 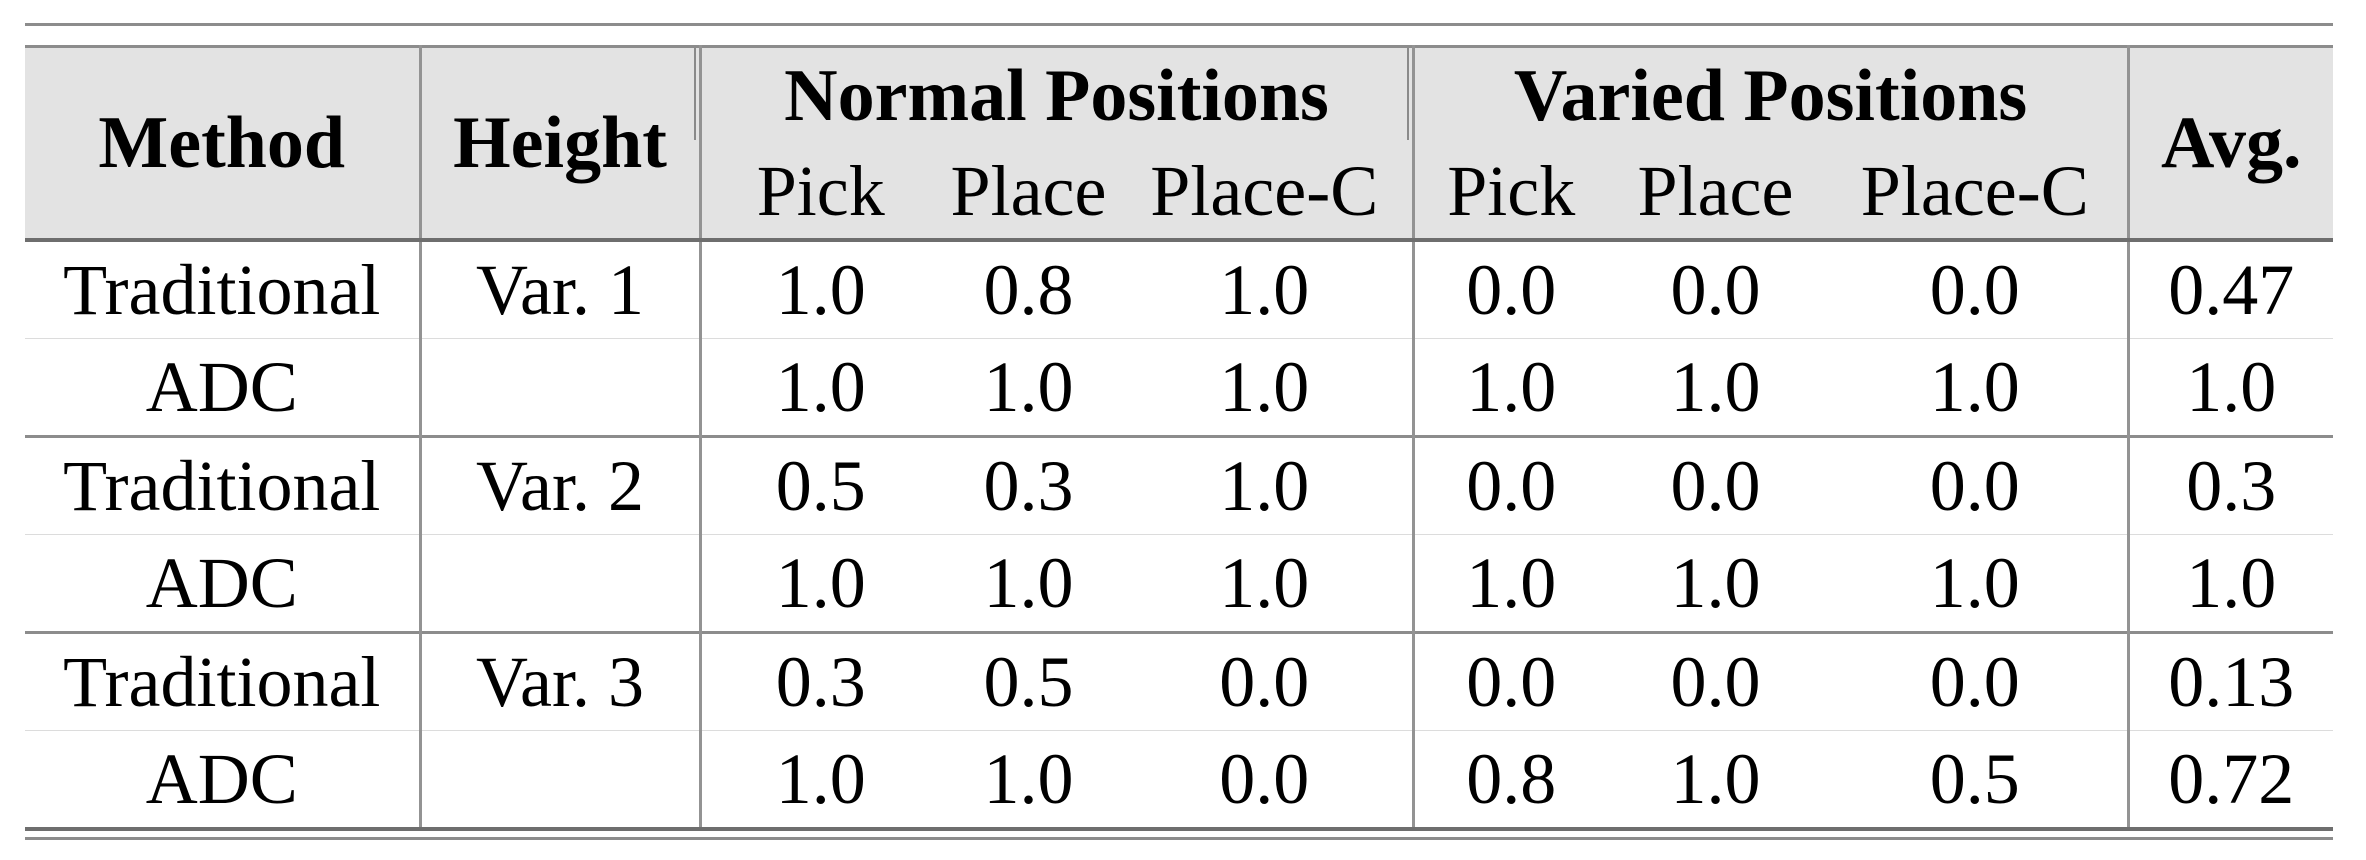 I want to click on subheader-varied-pick: Pick, so click(x=1510, y=192).